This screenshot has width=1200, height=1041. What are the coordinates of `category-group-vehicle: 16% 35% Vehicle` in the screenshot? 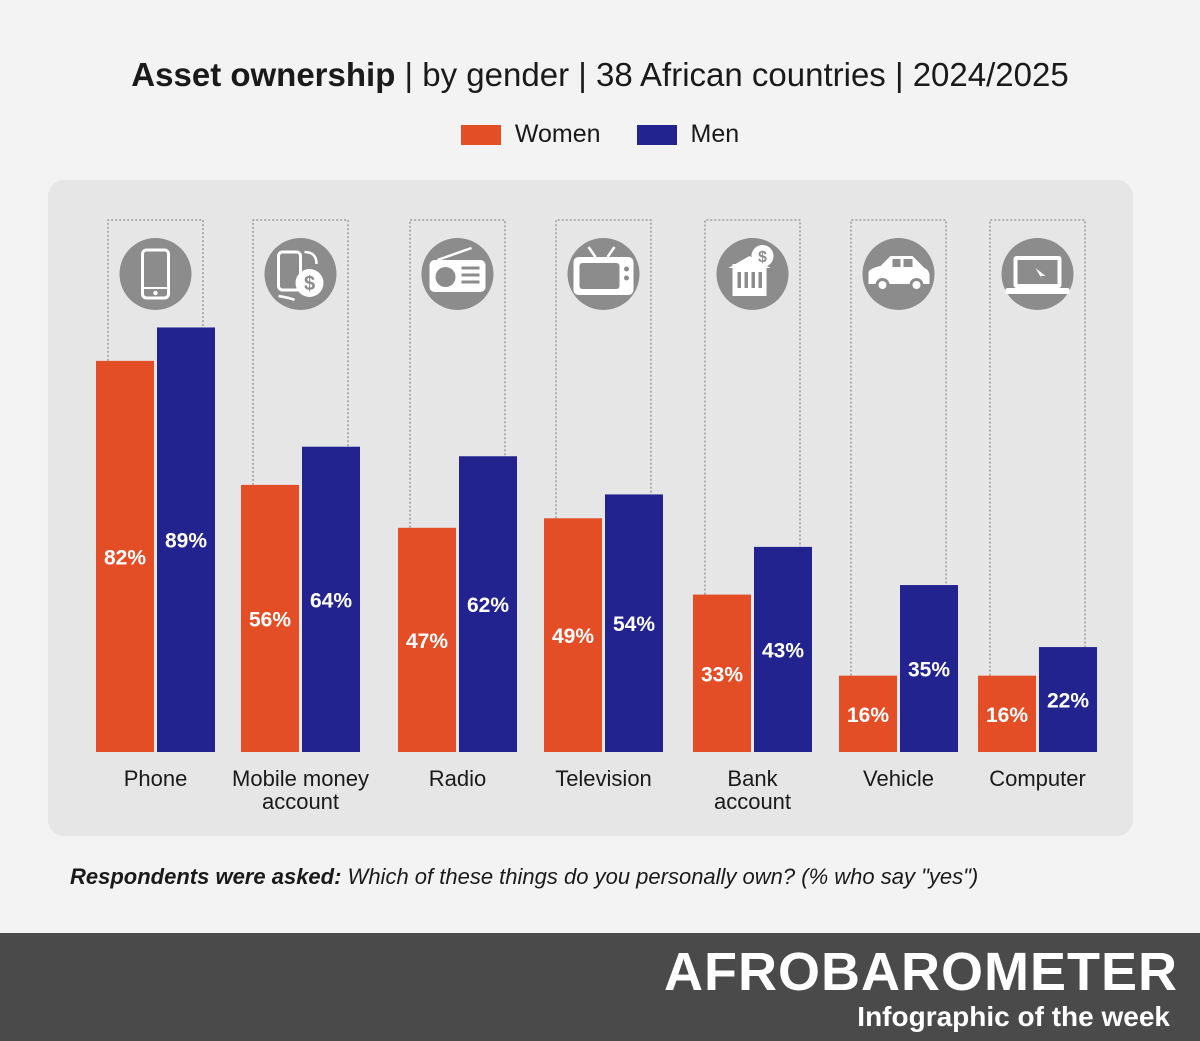 It's located at (898, 505).